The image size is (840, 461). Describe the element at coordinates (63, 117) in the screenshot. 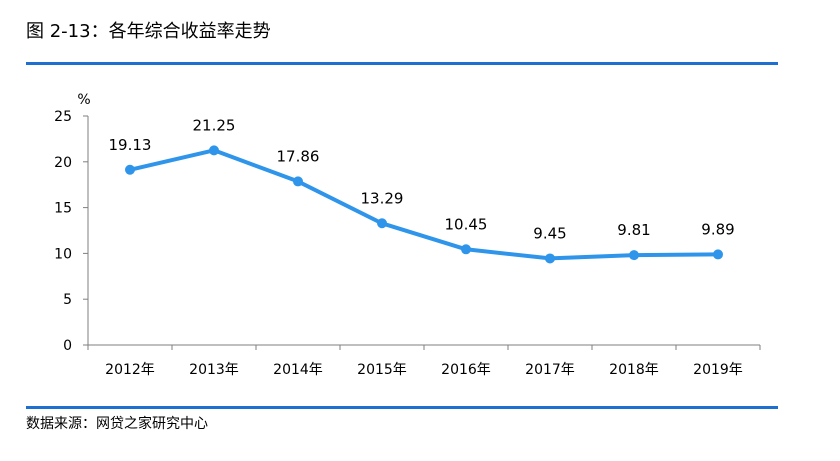

I see `y-tick-label: 25` at that location.